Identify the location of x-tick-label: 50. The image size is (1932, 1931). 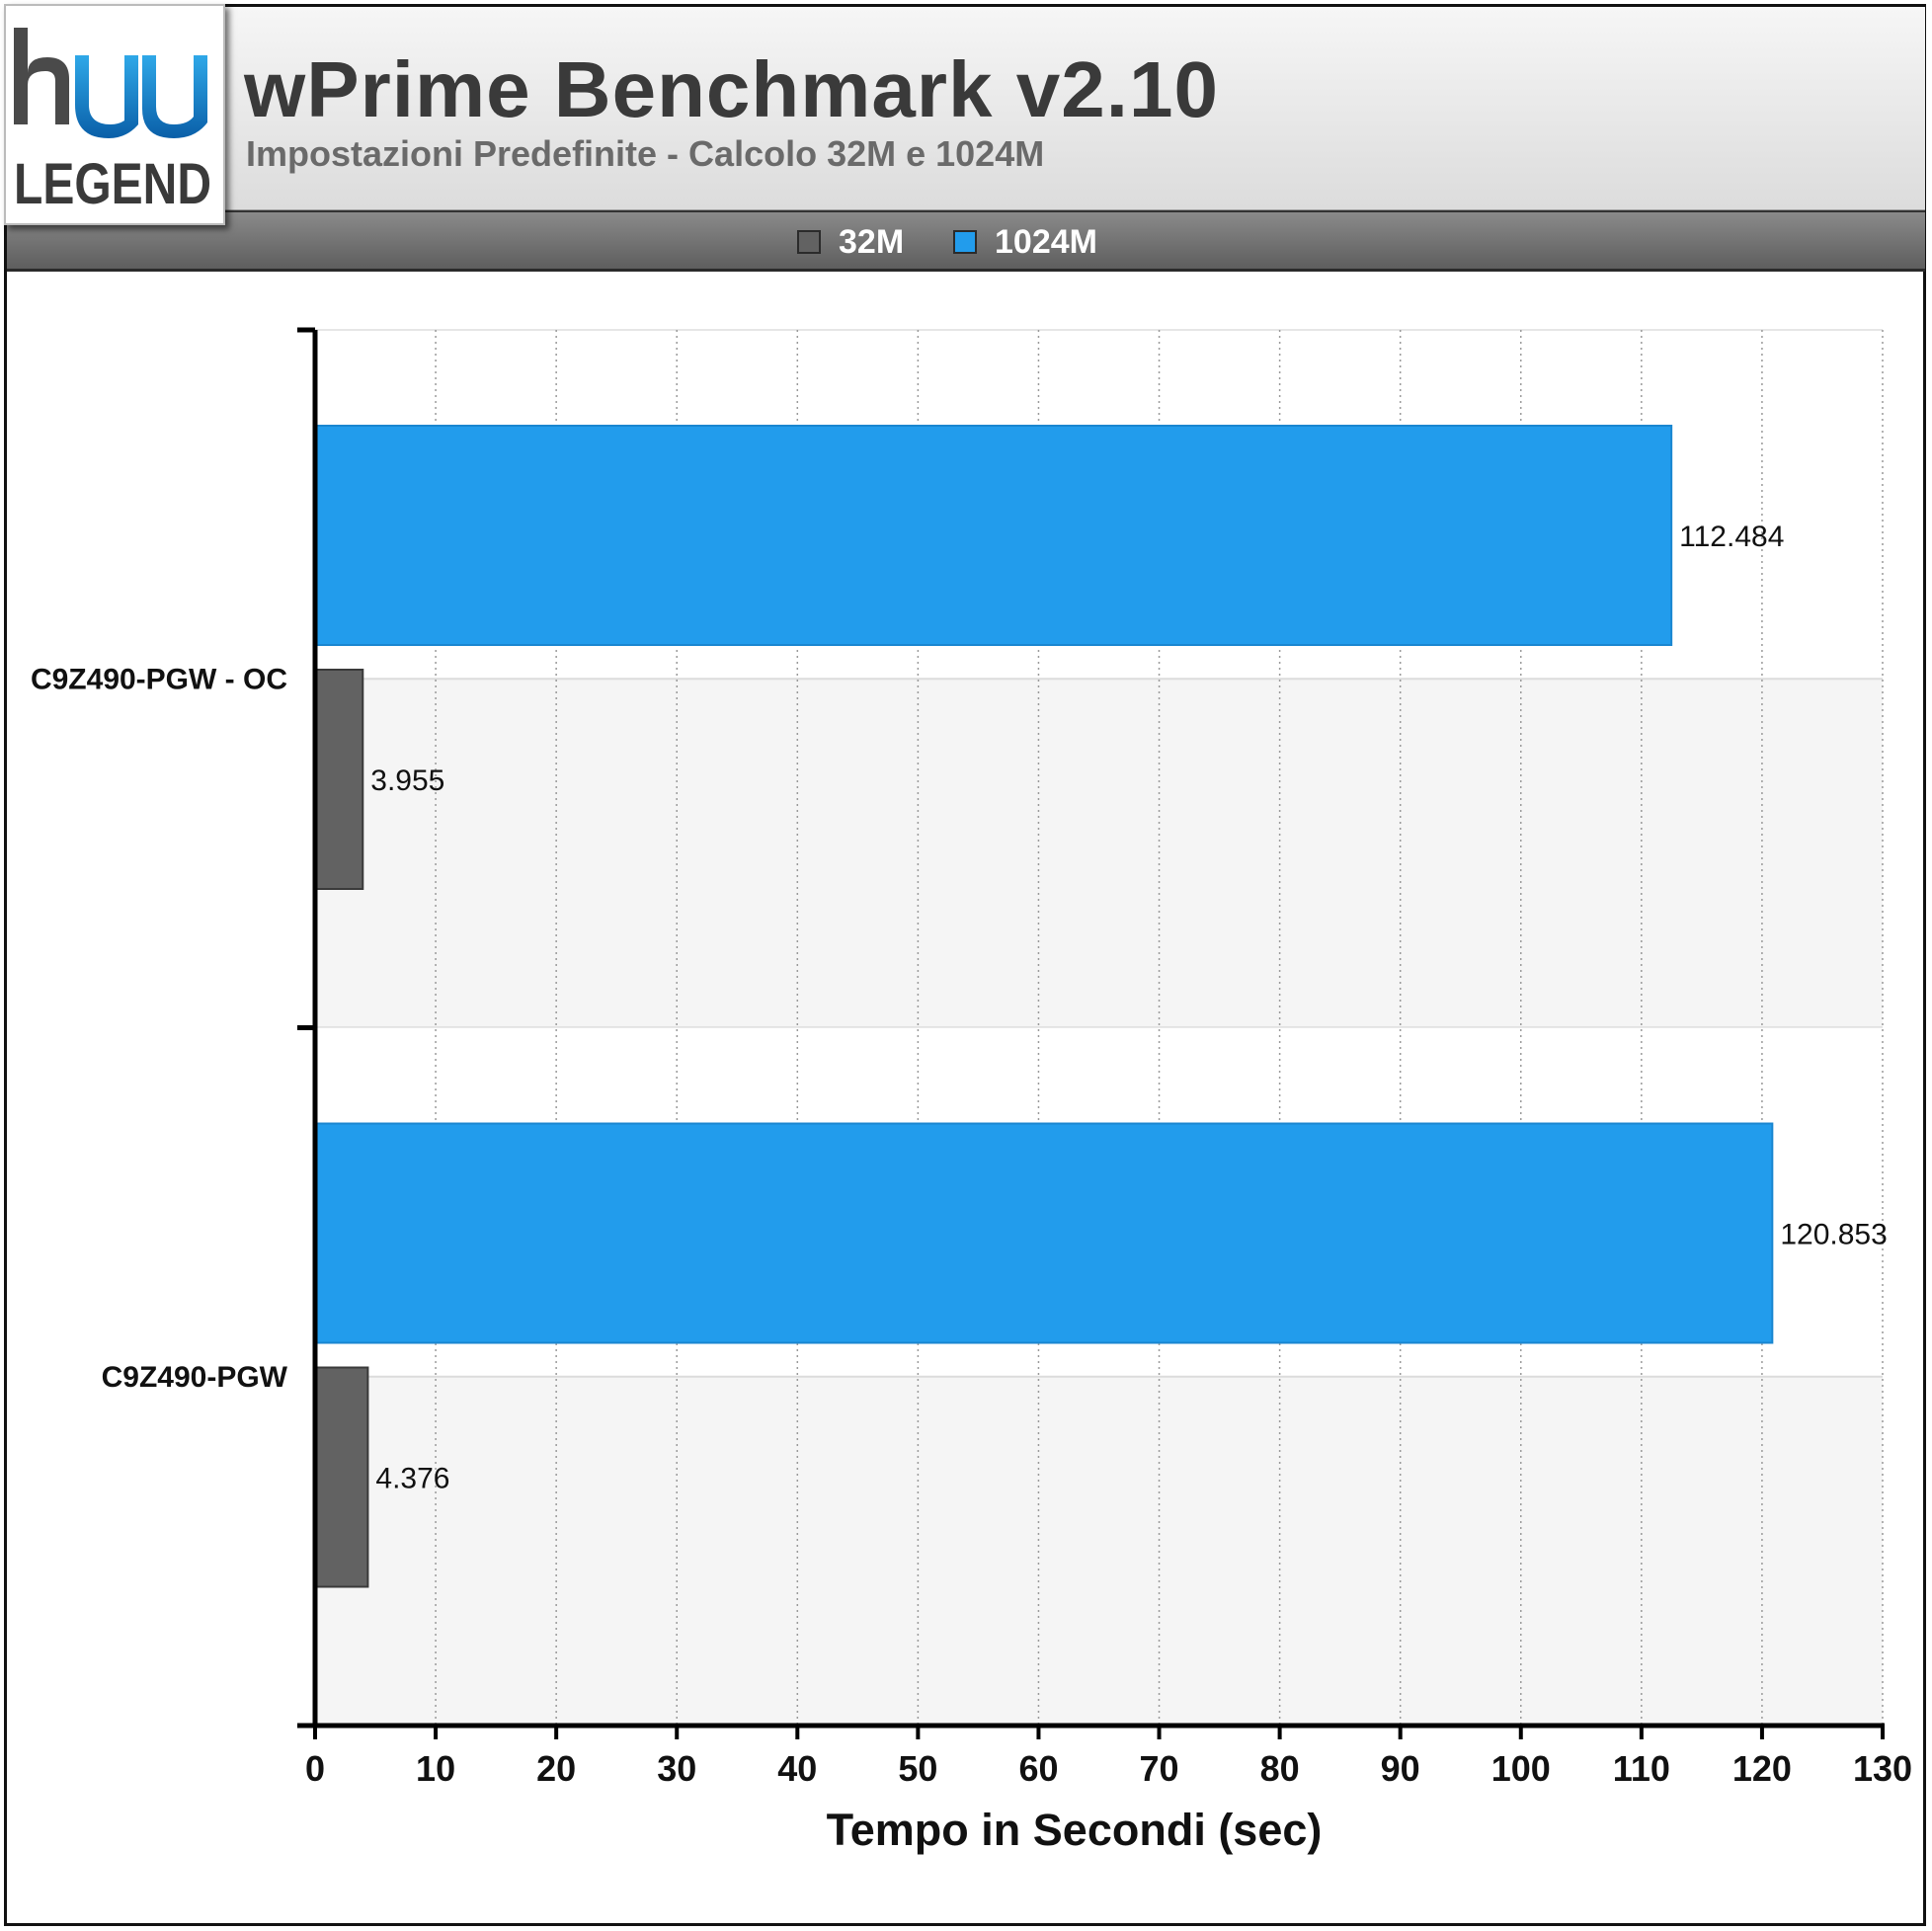
(917, 1768).